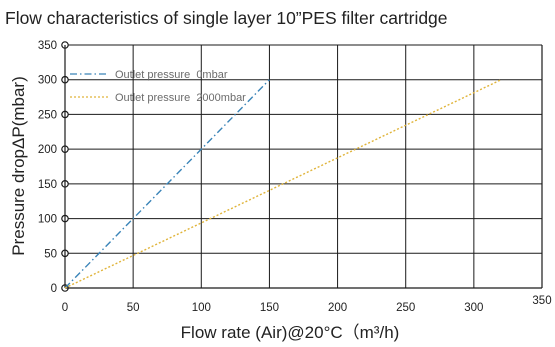 Image resolution: width=555 pixels, height=347 pixels. What do you see at coordinates (405, 308) in the screenshot?
I see `x-tick-label: 250` at bounding box center [405, 308].